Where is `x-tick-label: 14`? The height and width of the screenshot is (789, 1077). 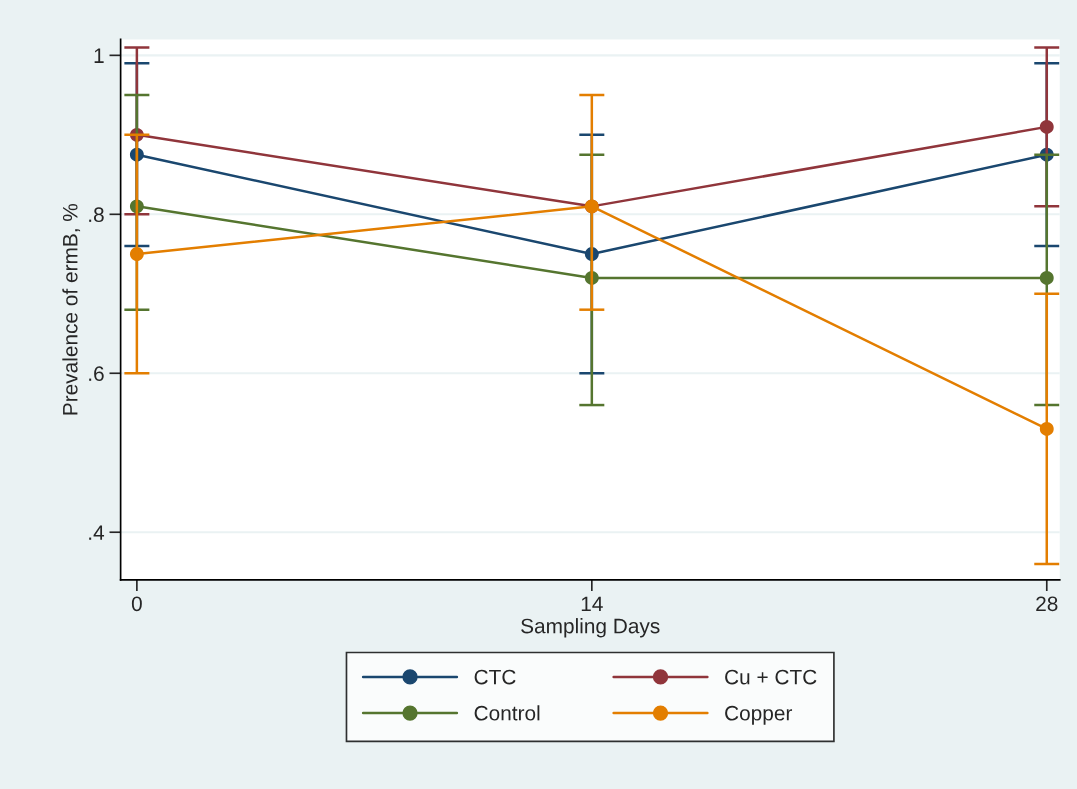 x-tick-label: 14 is located at coordinates (592, 603).